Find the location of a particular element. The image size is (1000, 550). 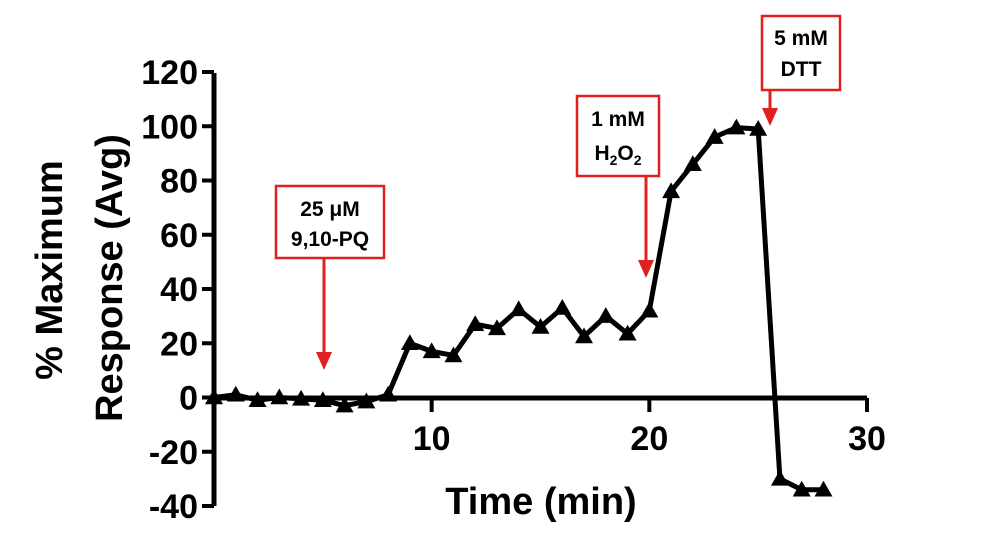

annotation-h2o2: 1 mM H2O2 is located at coordinates (618, 186).